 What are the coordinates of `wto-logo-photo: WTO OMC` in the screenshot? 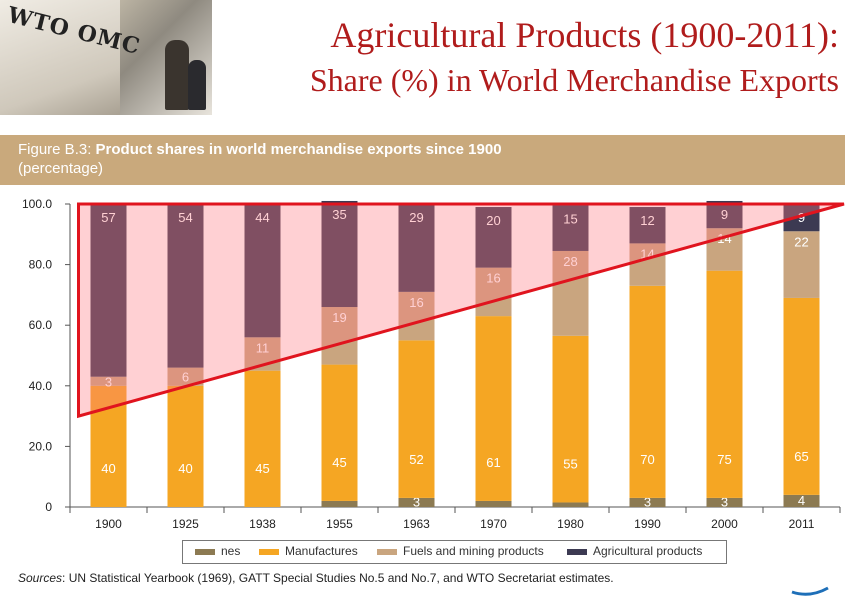 It's located at (106, 57).